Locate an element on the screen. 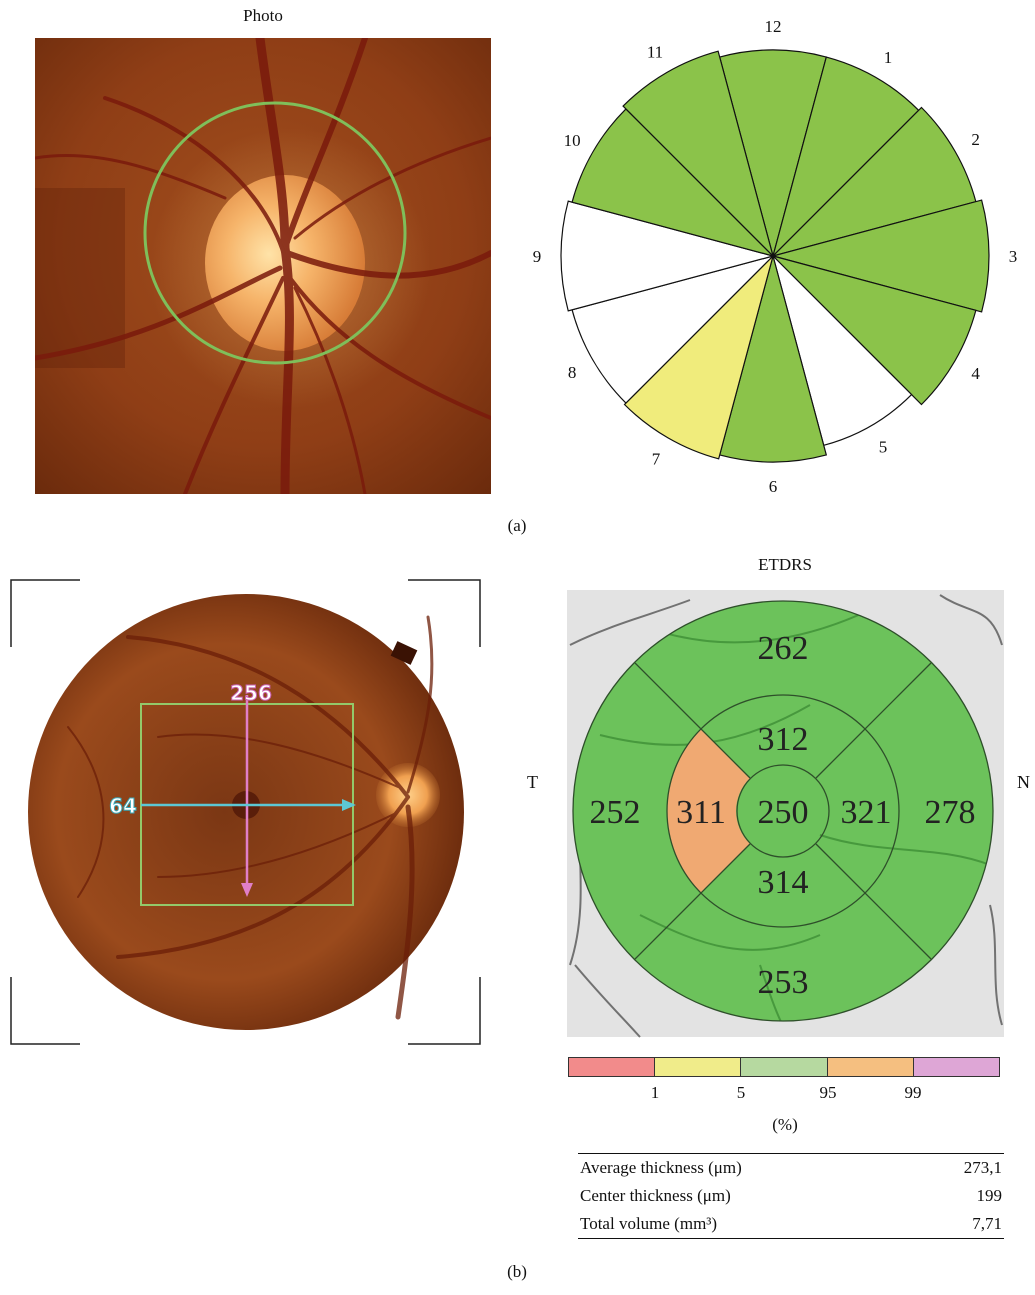  stat-value: 7,71 is located at coordinates (987, 1223).